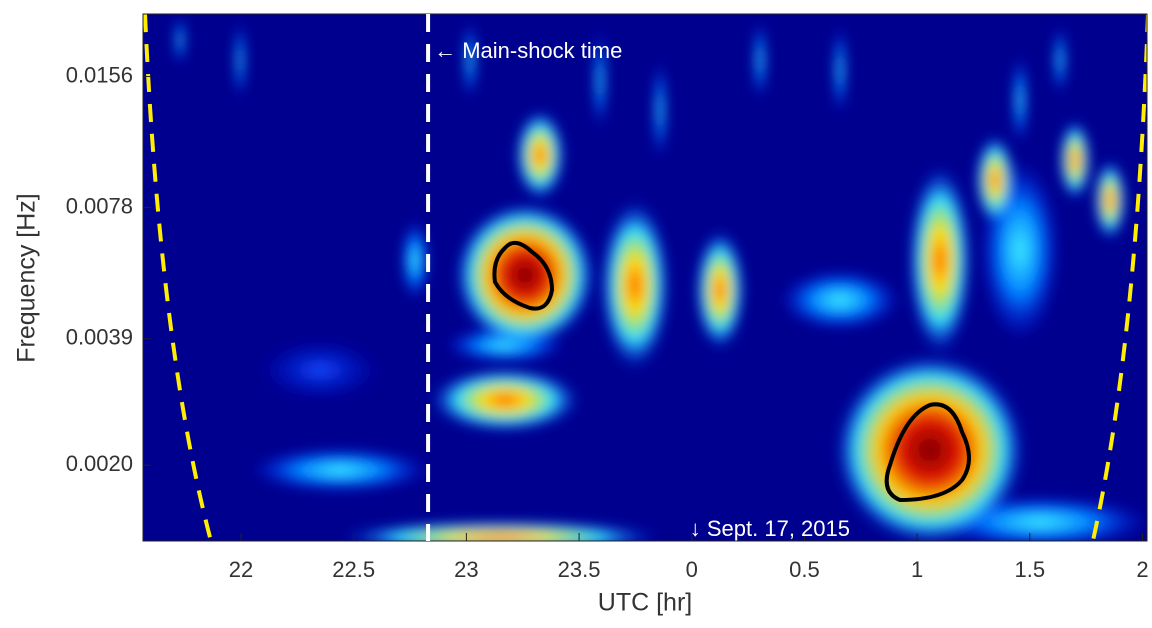  Describe the element at coordinates (241, 569) in the screenshot. I see `x-tick-label: 22` at that location.